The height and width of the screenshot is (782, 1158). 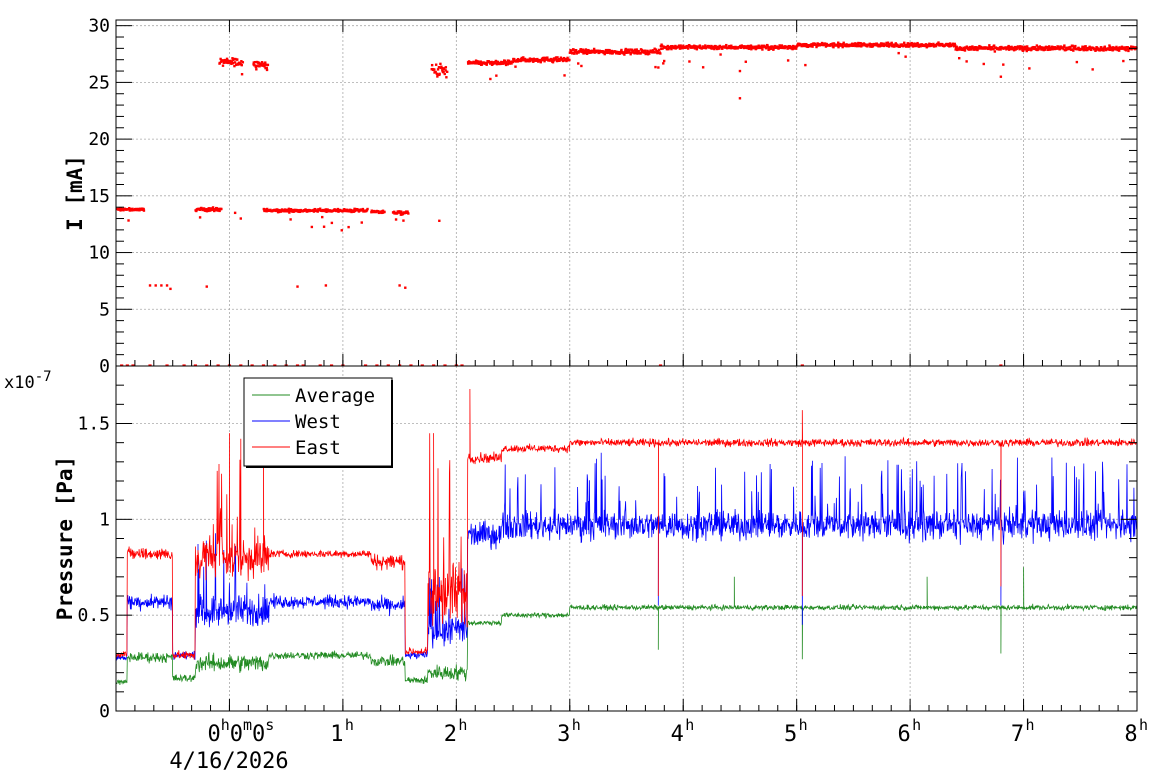 What do you see at coordinates (93, 615) in the screenshot?
I see `bottom-y-tick-label: 0.5` at bounding box center [93, 615].